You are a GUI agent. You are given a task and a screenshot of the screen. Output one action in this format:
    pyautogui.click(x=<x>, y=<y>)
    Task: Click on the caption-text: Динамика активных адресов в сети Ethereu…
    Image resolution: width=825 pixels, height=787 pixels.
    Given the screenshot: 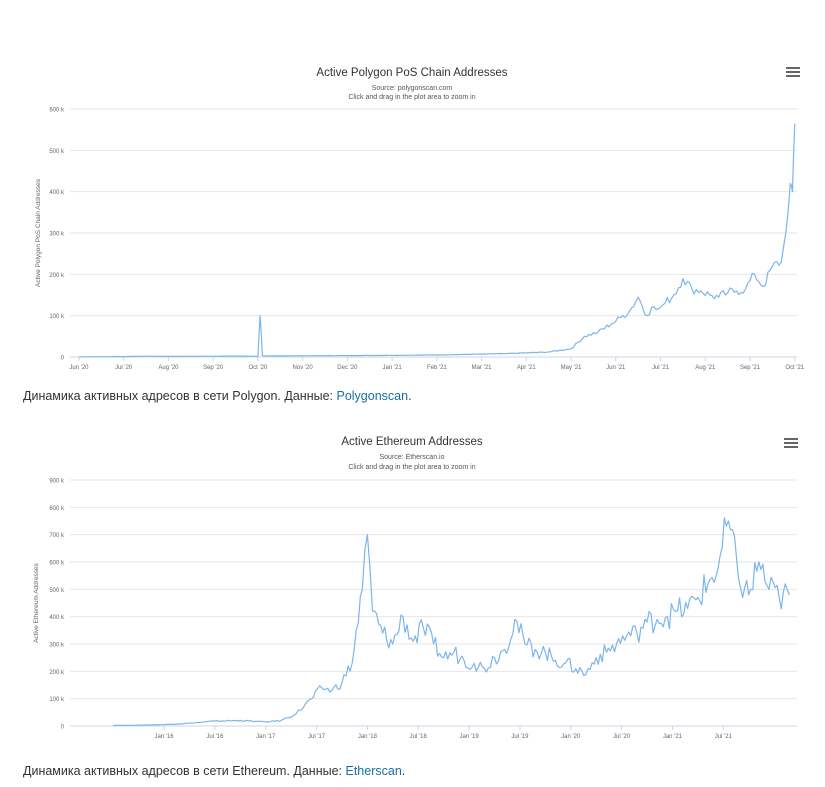 What is the action you would take?
    pyautogui.click(x=184, y=771)
    